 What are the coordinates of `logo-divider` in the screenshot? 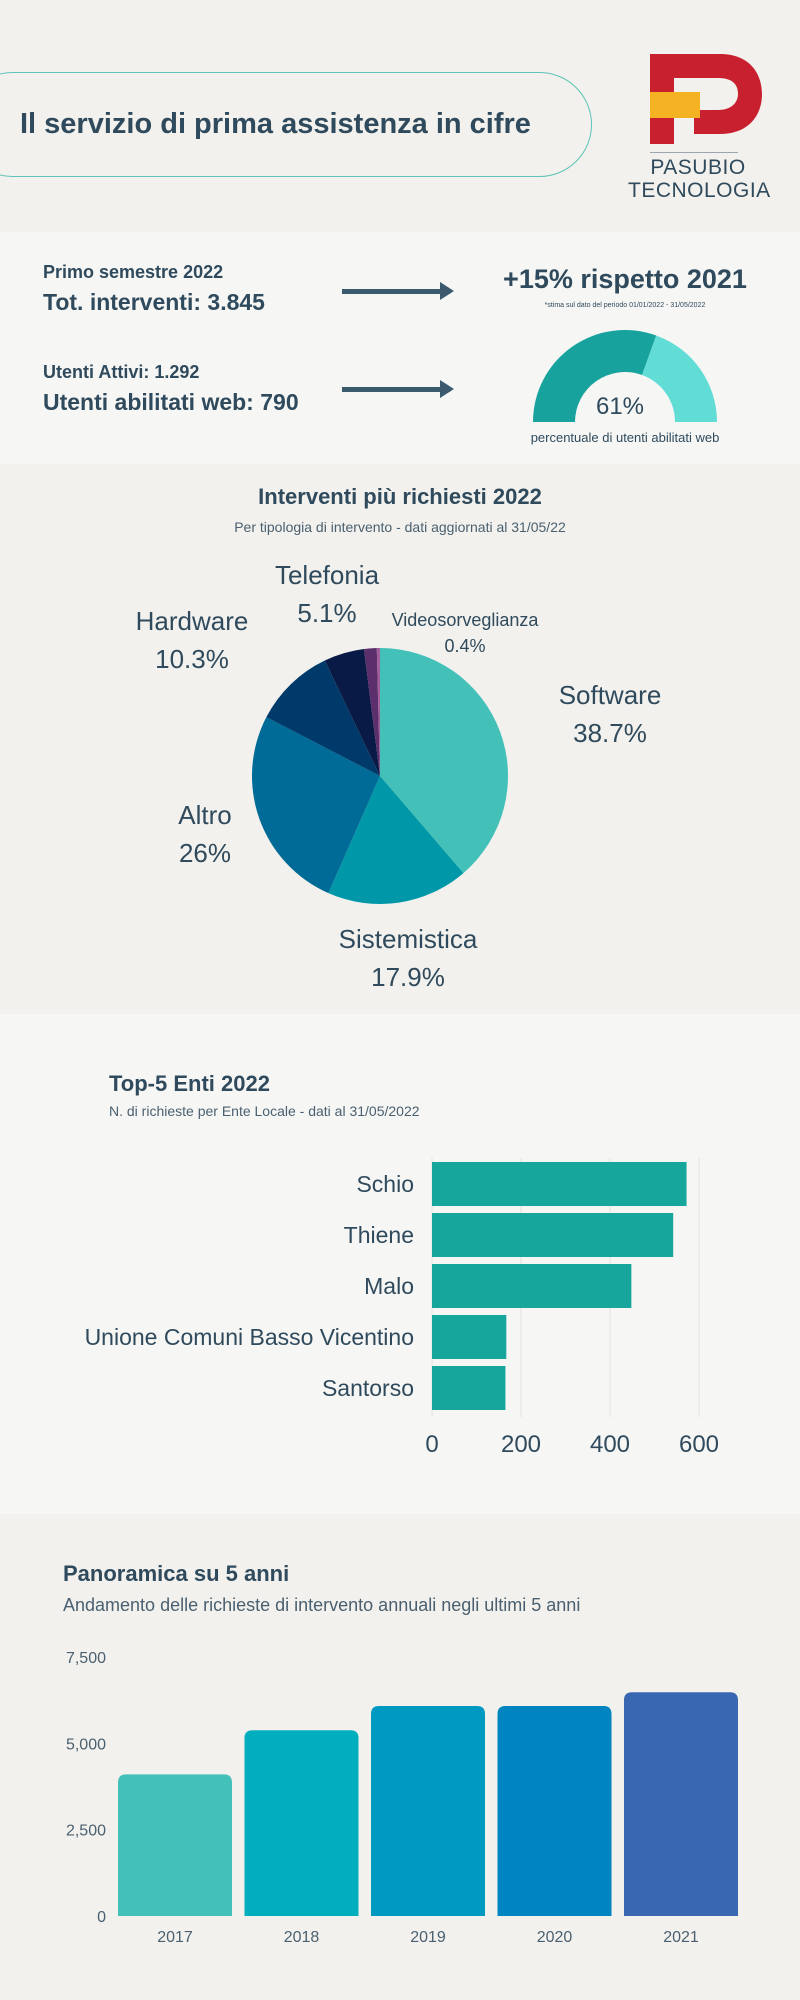 It's located at (694, 152).